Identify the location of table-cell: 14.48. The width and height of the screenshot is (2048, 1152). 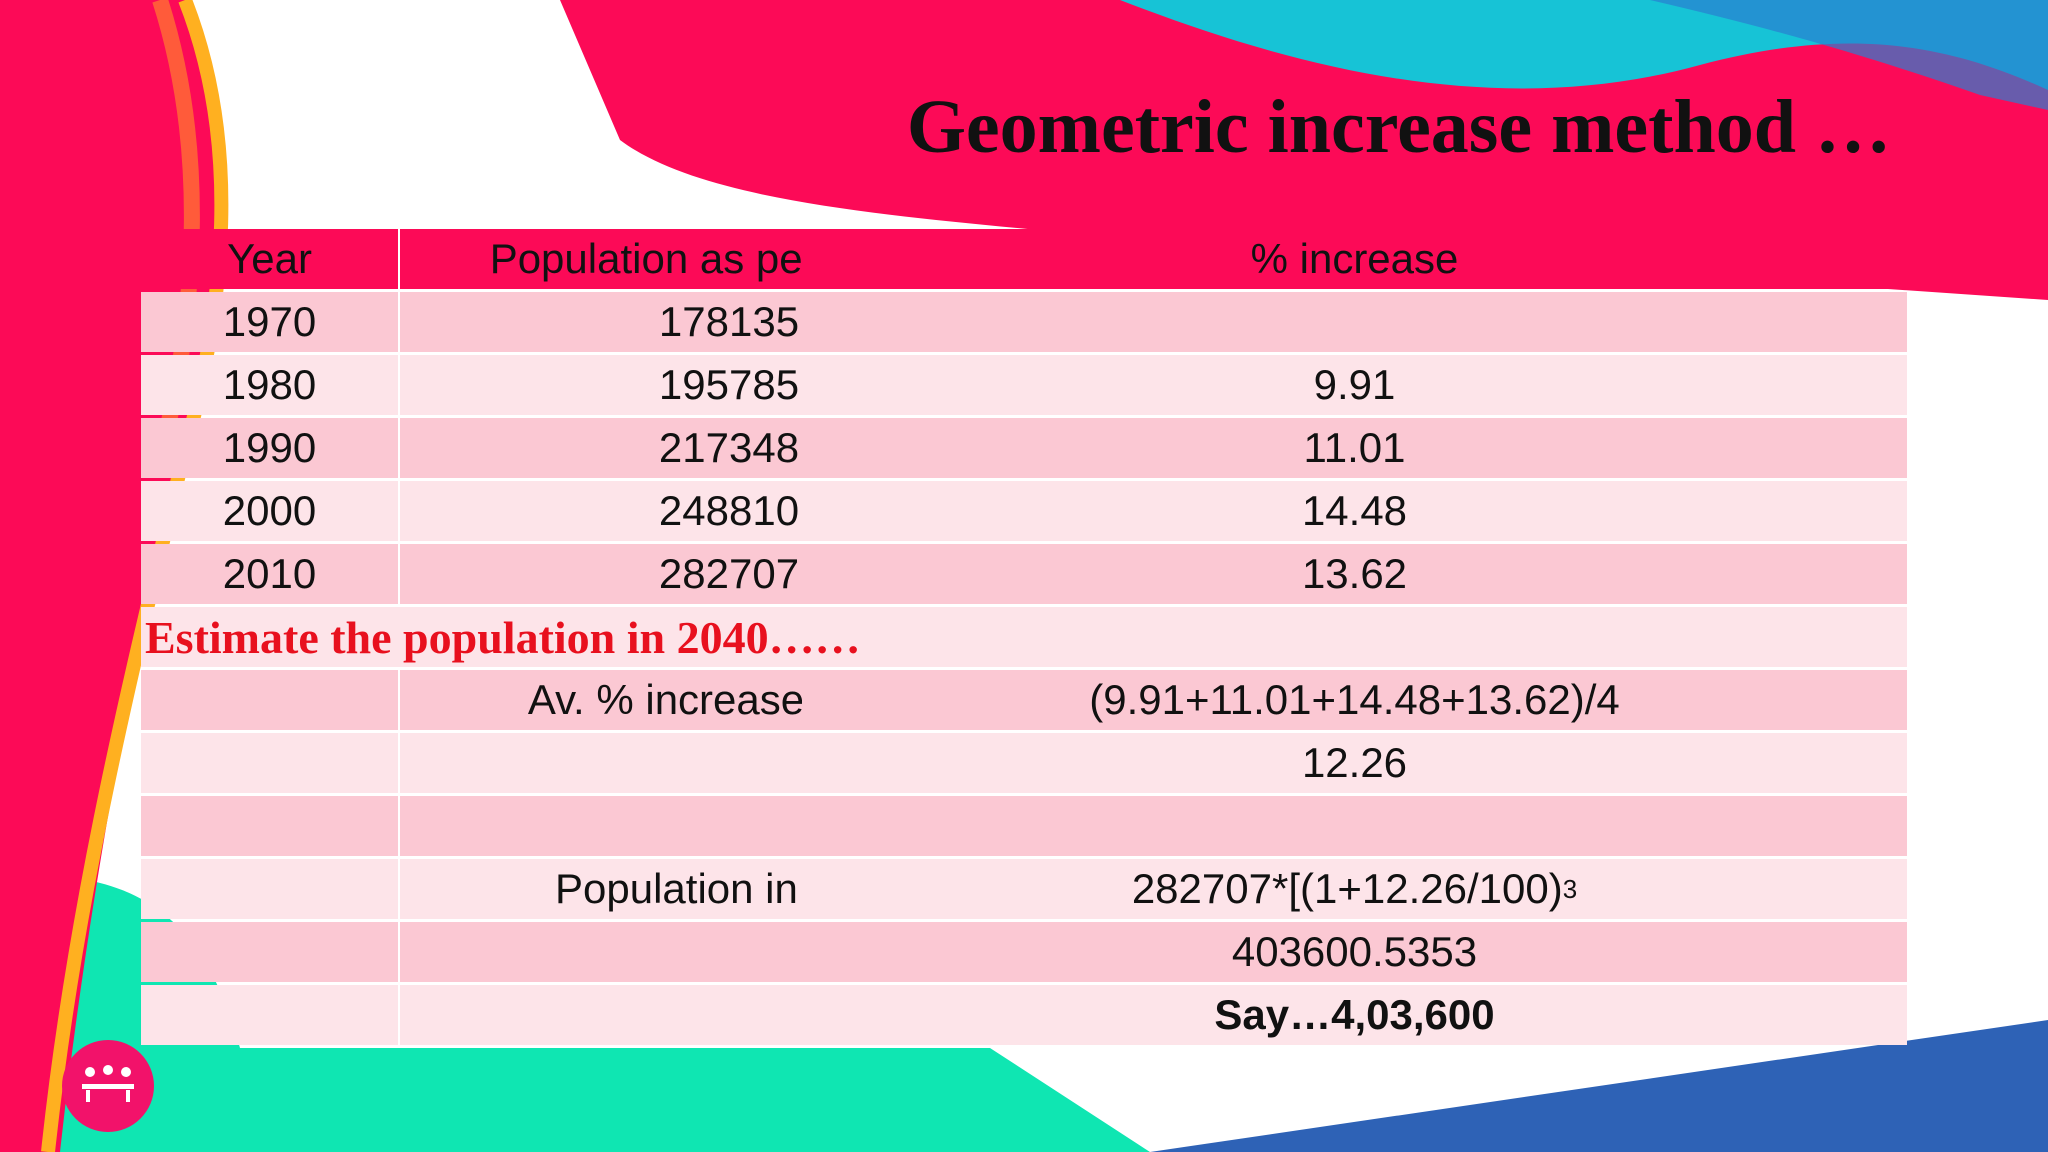
(1354, 511).